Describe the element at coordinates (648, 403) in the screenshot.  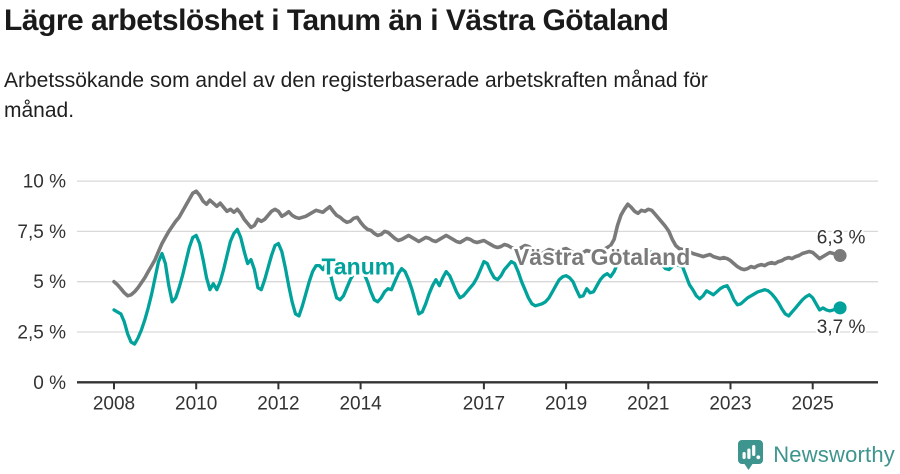
I see `x-tick-label: 2021` at that location.